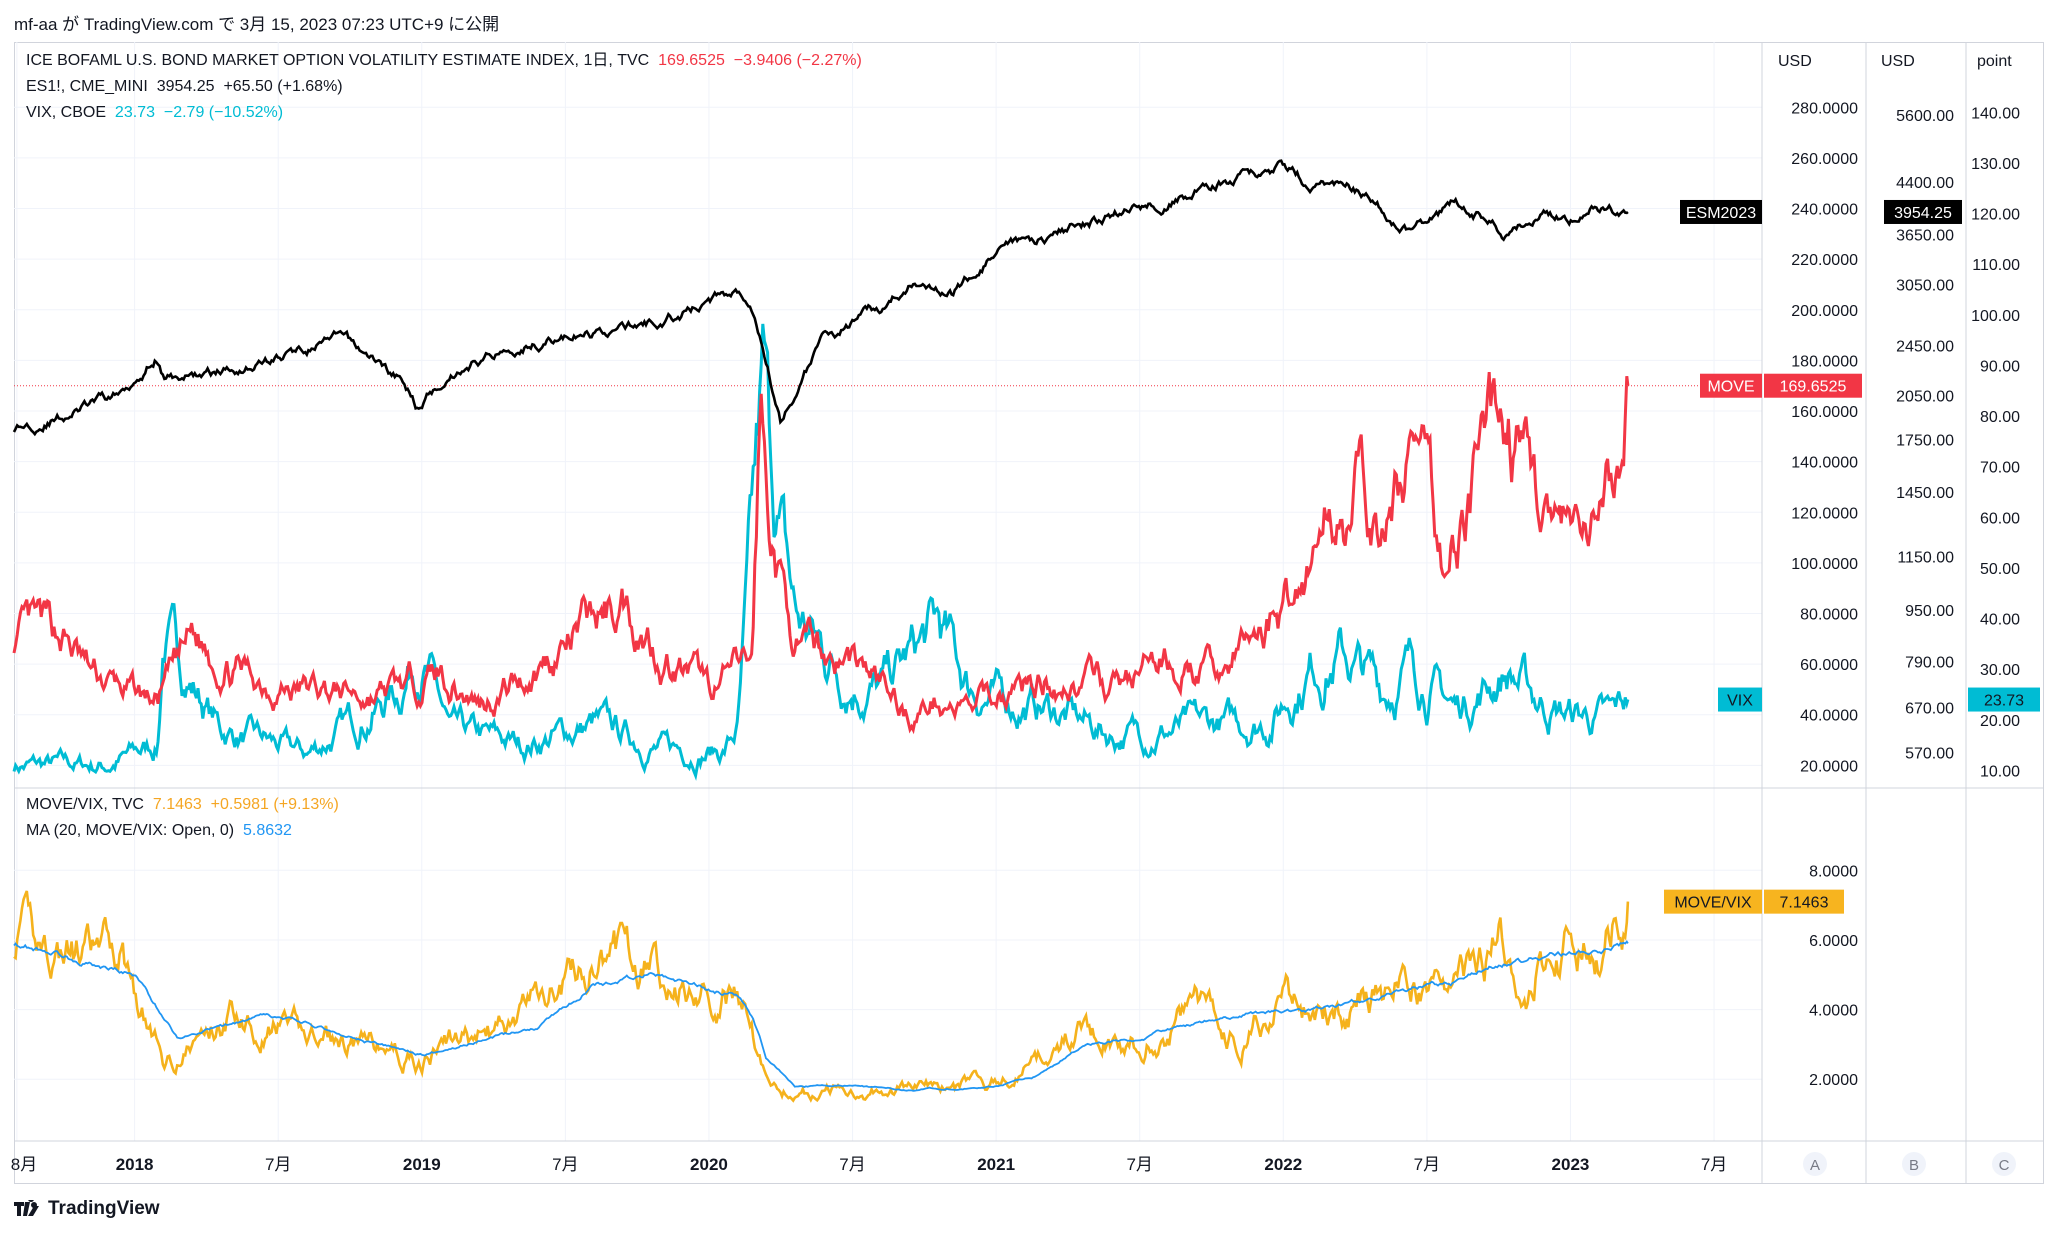 The width and height of the screenshot is (2057, 1234). Describe the element at coordinates (1833, 871) in the screenshot. I see `ratio-tick-label: 8.0000` at that location.